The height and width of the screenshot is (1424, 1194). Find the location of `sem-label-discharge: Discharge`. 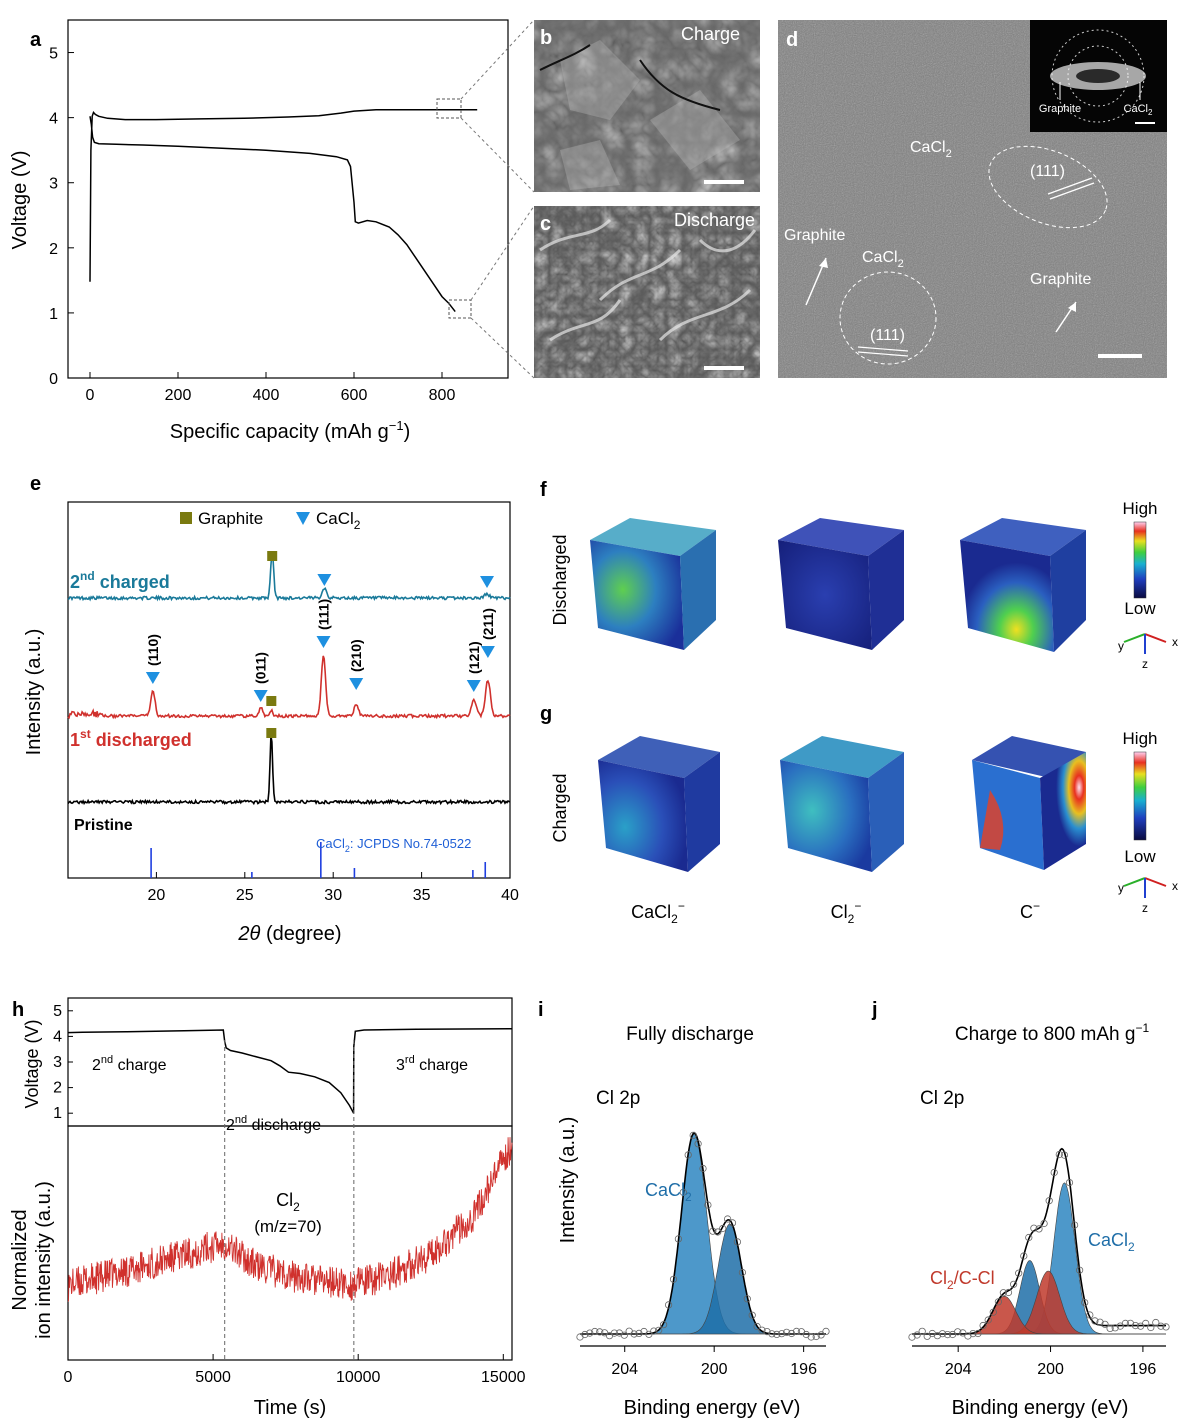

sem-label-discharge: Discharge is located at coordinates (714, 220).